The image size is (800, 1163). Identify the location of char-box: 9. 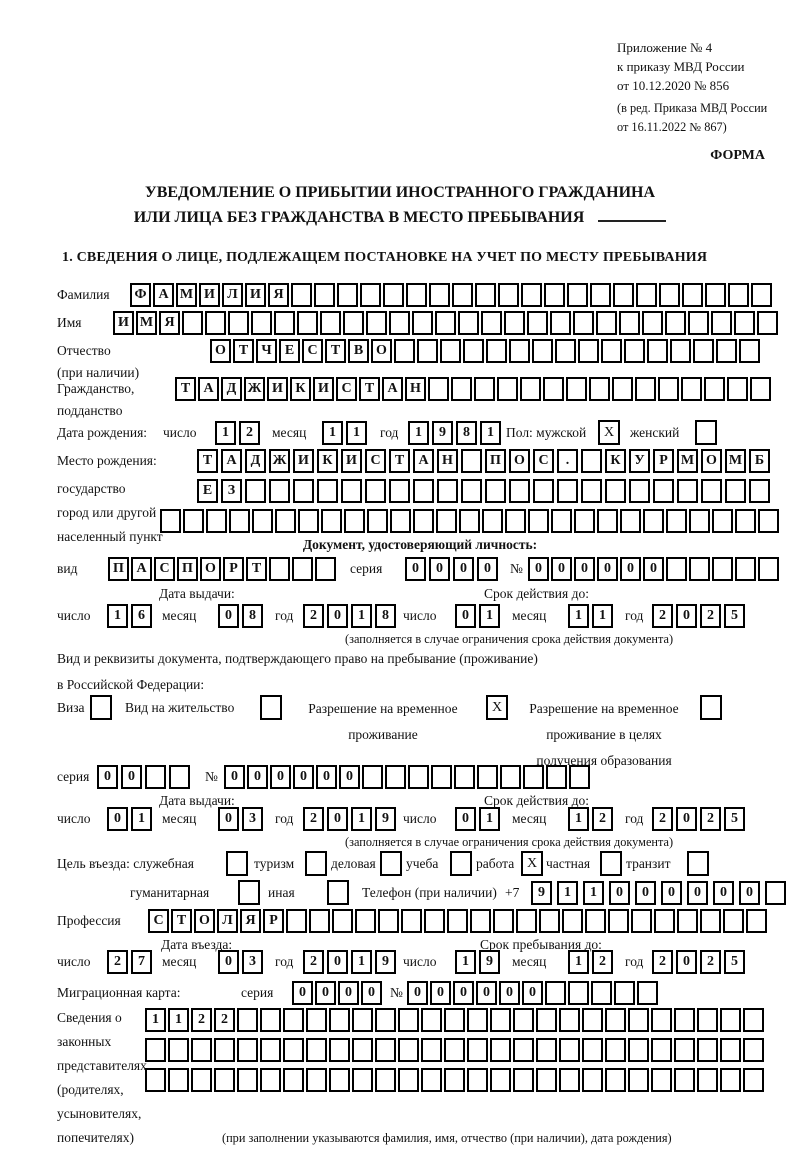
(489, 962).